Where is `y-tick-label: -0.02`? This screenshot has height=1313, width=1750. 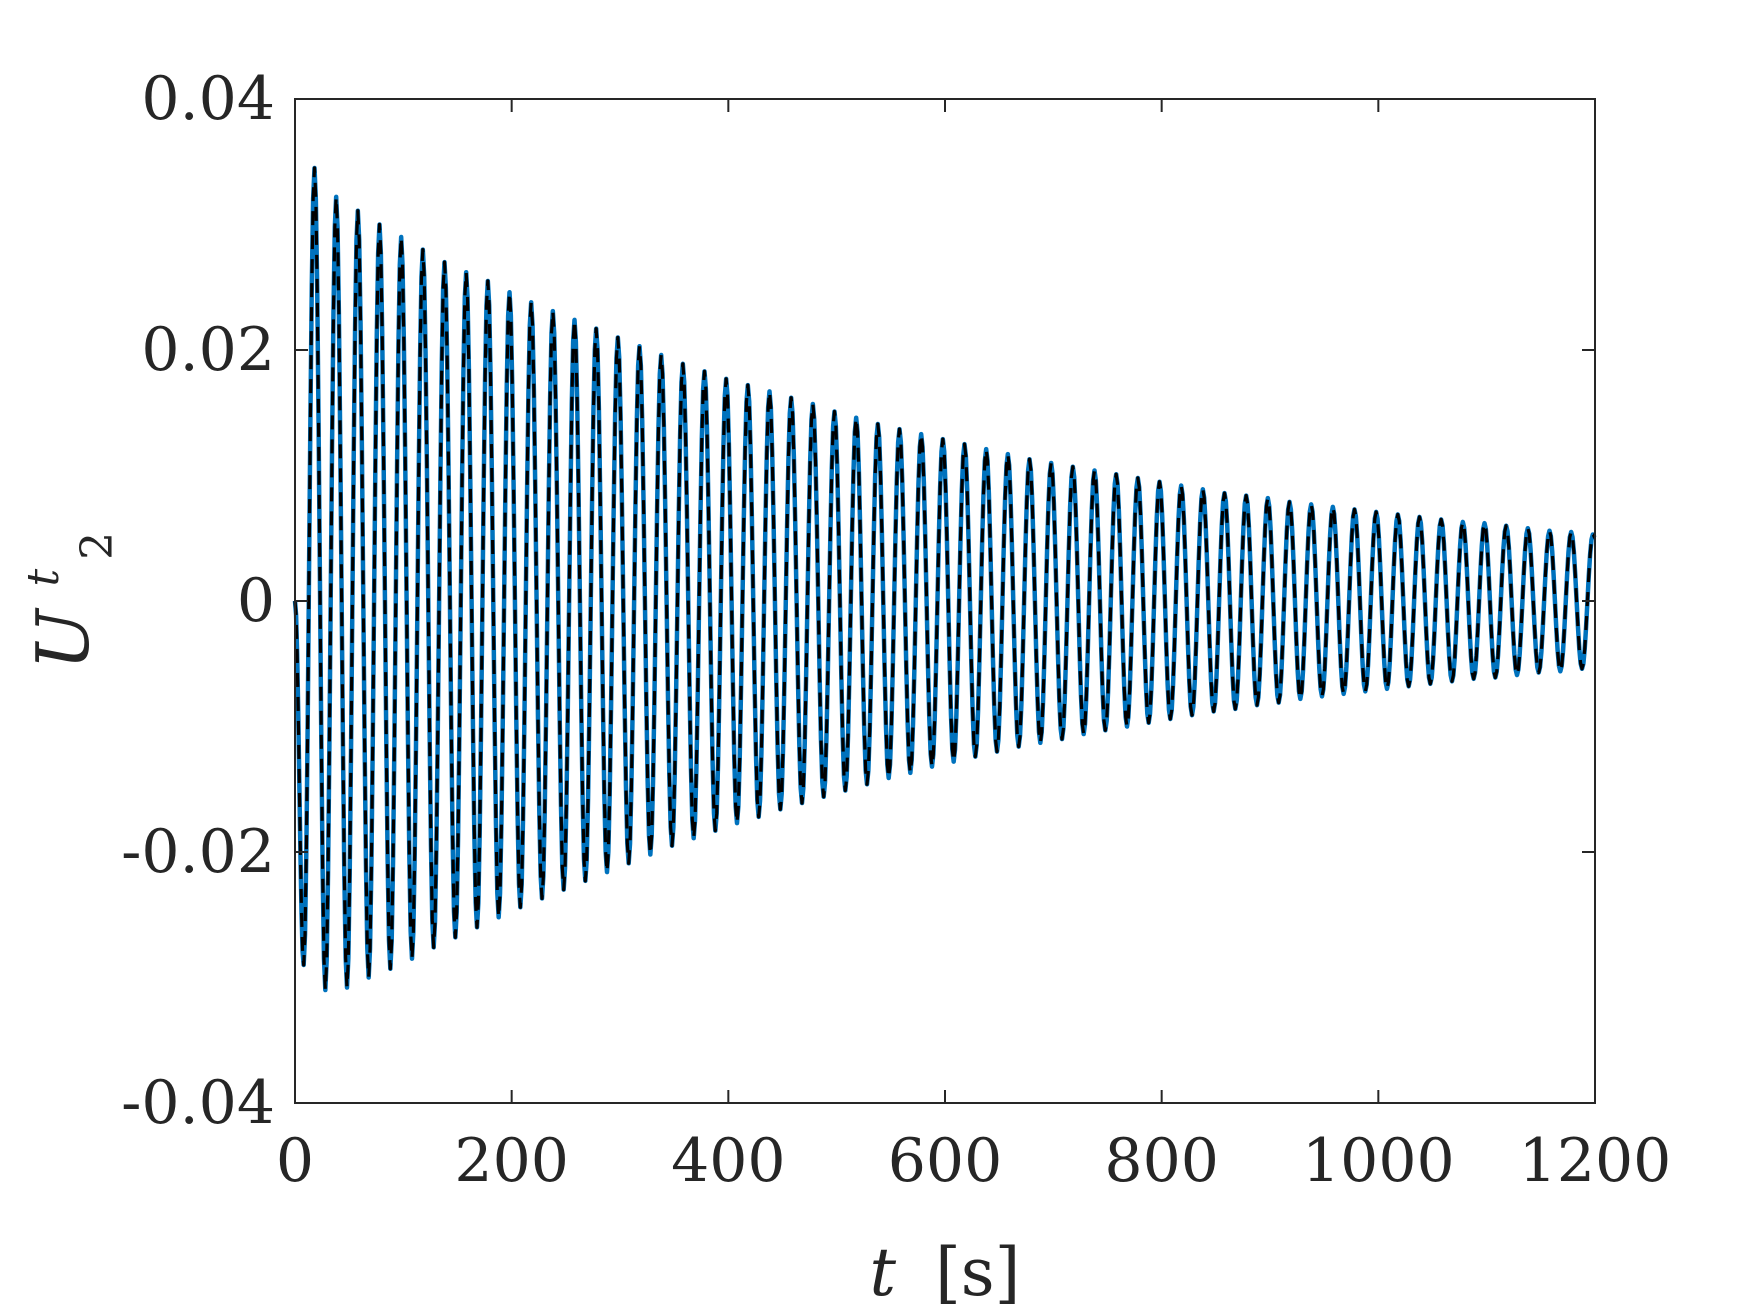
y-tick-label: -0.02 is located at coordinates (198, 852).